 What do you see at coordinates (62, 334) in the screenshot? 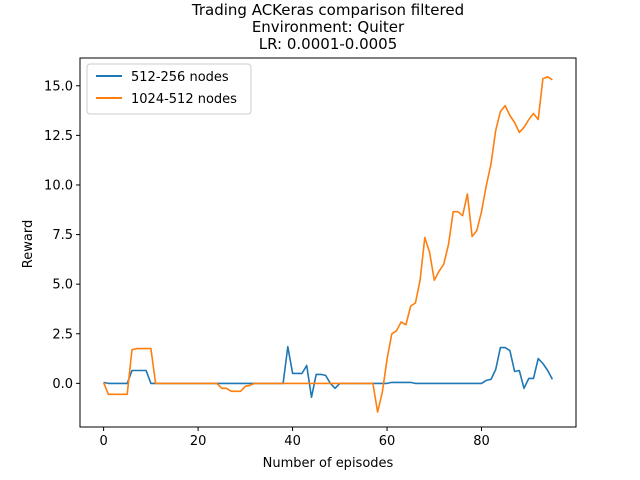
I see `y-tick-label: 2.5` at bounding box center [62, 334].